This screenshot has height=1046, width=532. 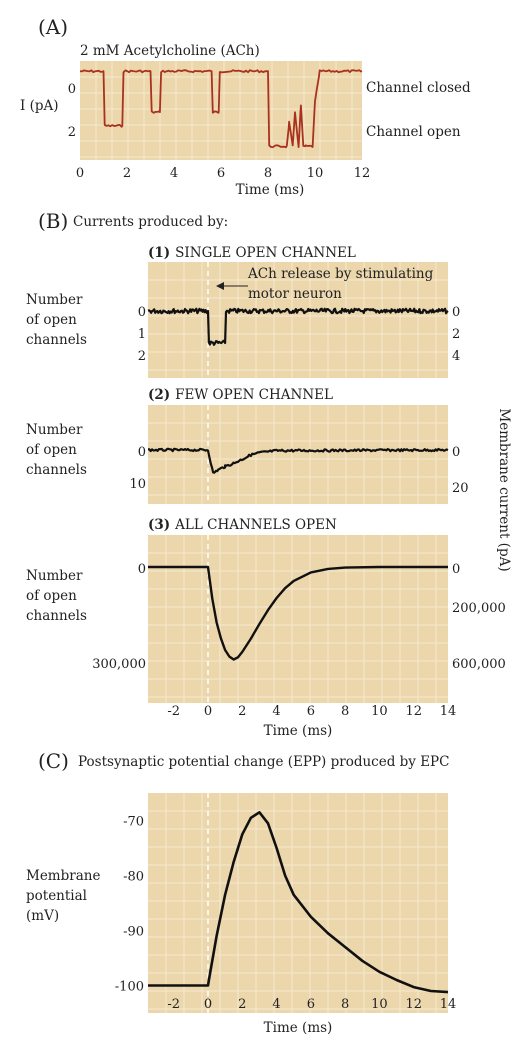 I want to click on panel-b2-grid, so click(x=298, y=454).